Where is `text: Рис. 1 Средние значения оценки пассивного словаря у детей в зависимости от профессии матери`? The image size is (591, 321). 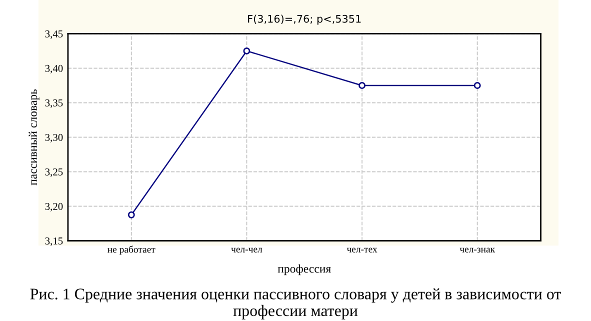 text: Рис. 1 Средние значения оценки пассивного словаря у детей в зависимости от профессии матери is located at coordinates (295, 304).